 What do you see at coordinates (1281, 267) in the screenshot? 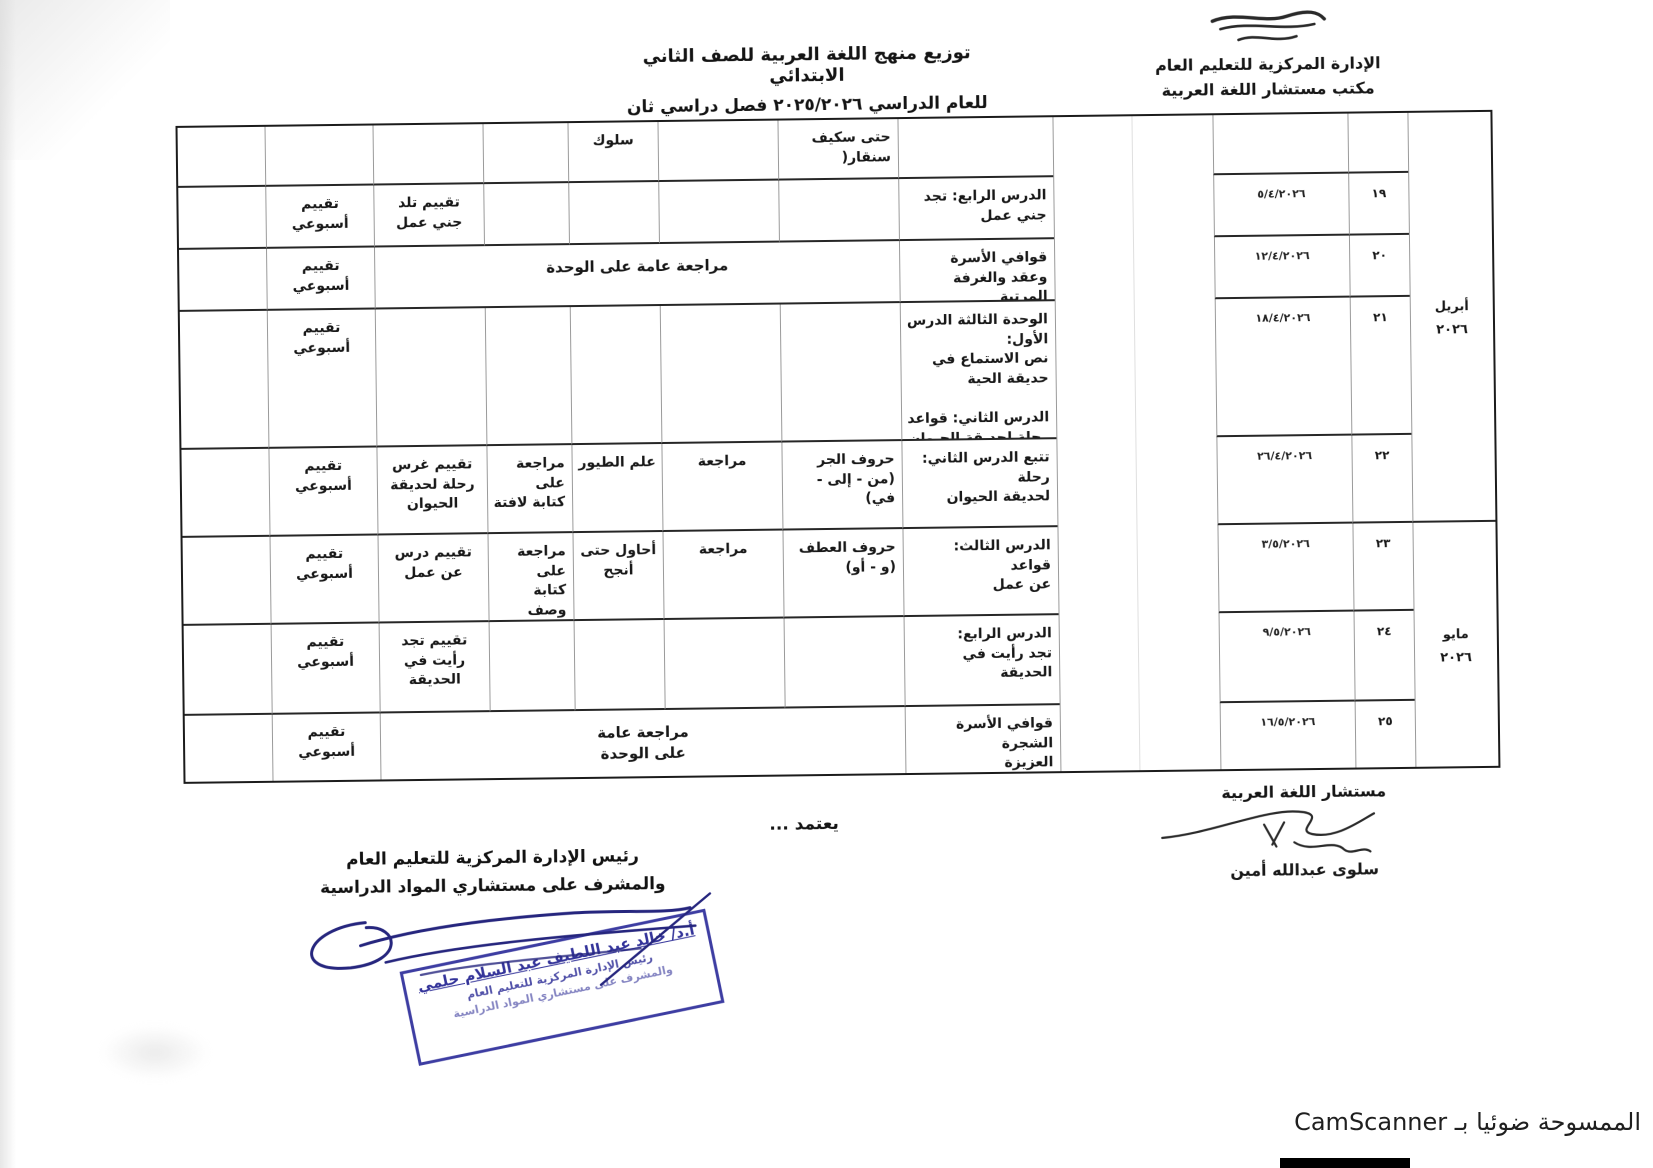
I see `cell-date-2: ١٢/٤/٢٠٢٦` at bounding box center [1281, 267].